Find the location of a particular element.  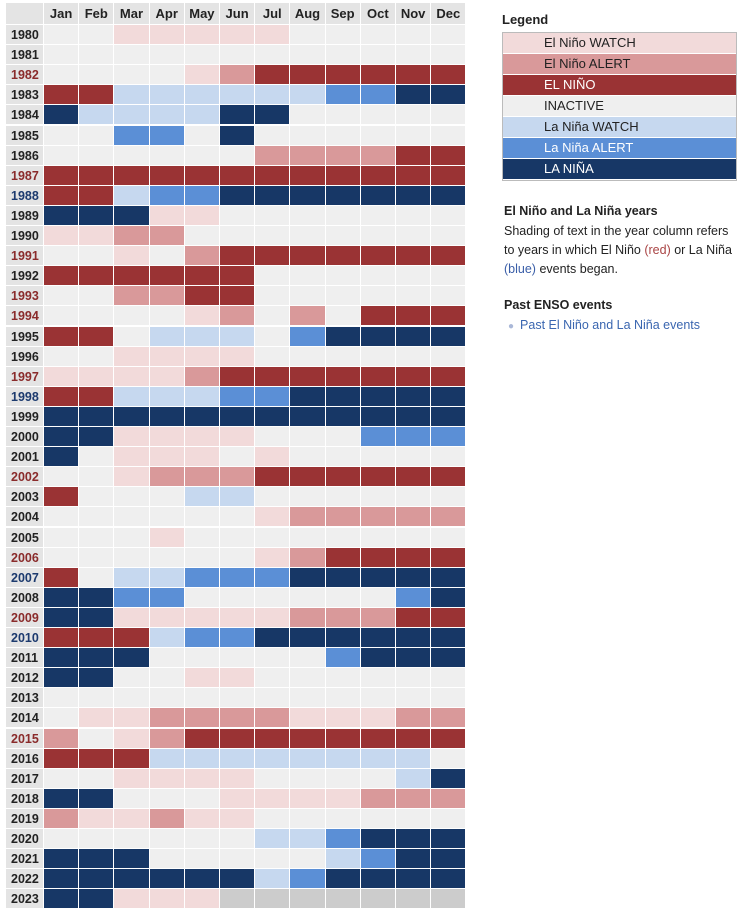

past-events-link: Past El Niño and La Niña events is located at coordinates (610, 325).